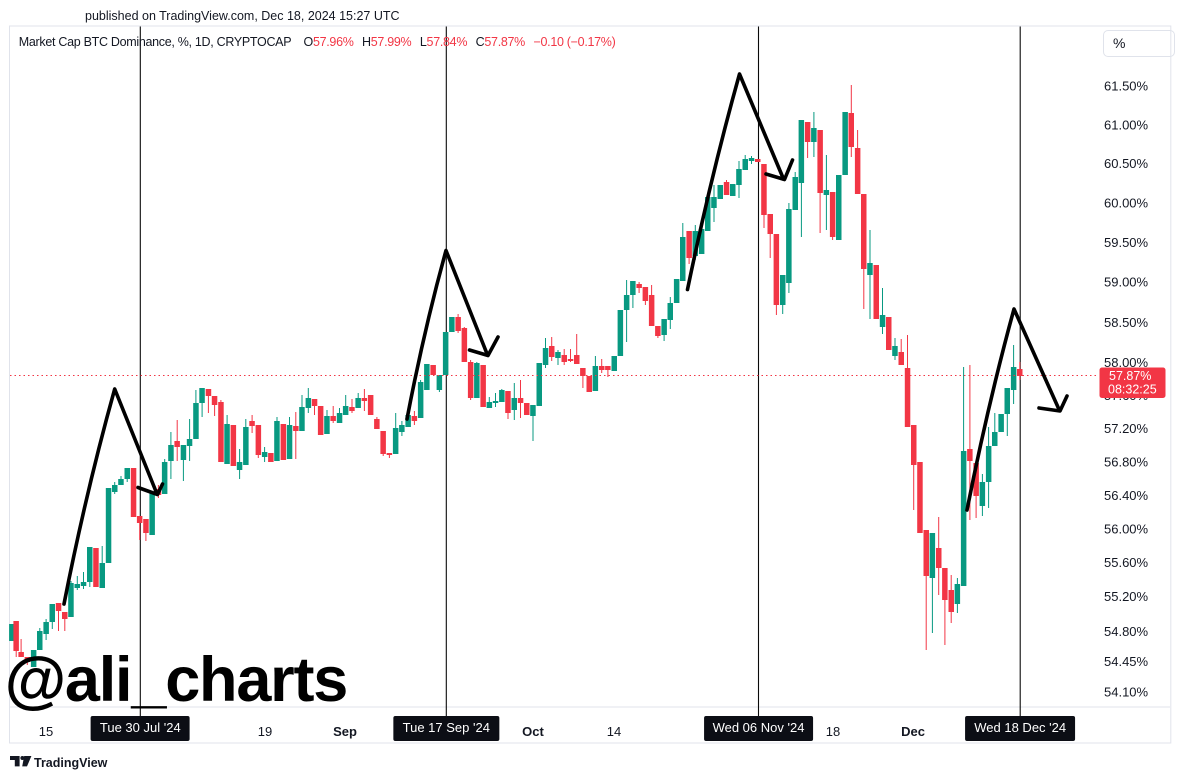  Describe the element at coordinates (1132, 390) in the screenshot. I see `svg-text: 08:32:25` at that location.